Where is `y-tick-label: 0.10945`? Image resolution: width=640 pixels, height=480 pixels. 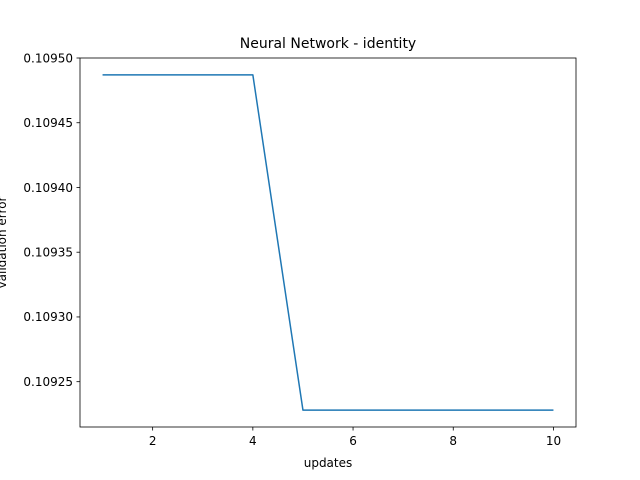
y-tick-label: 0.10945 is located at coordinates (48, 123).